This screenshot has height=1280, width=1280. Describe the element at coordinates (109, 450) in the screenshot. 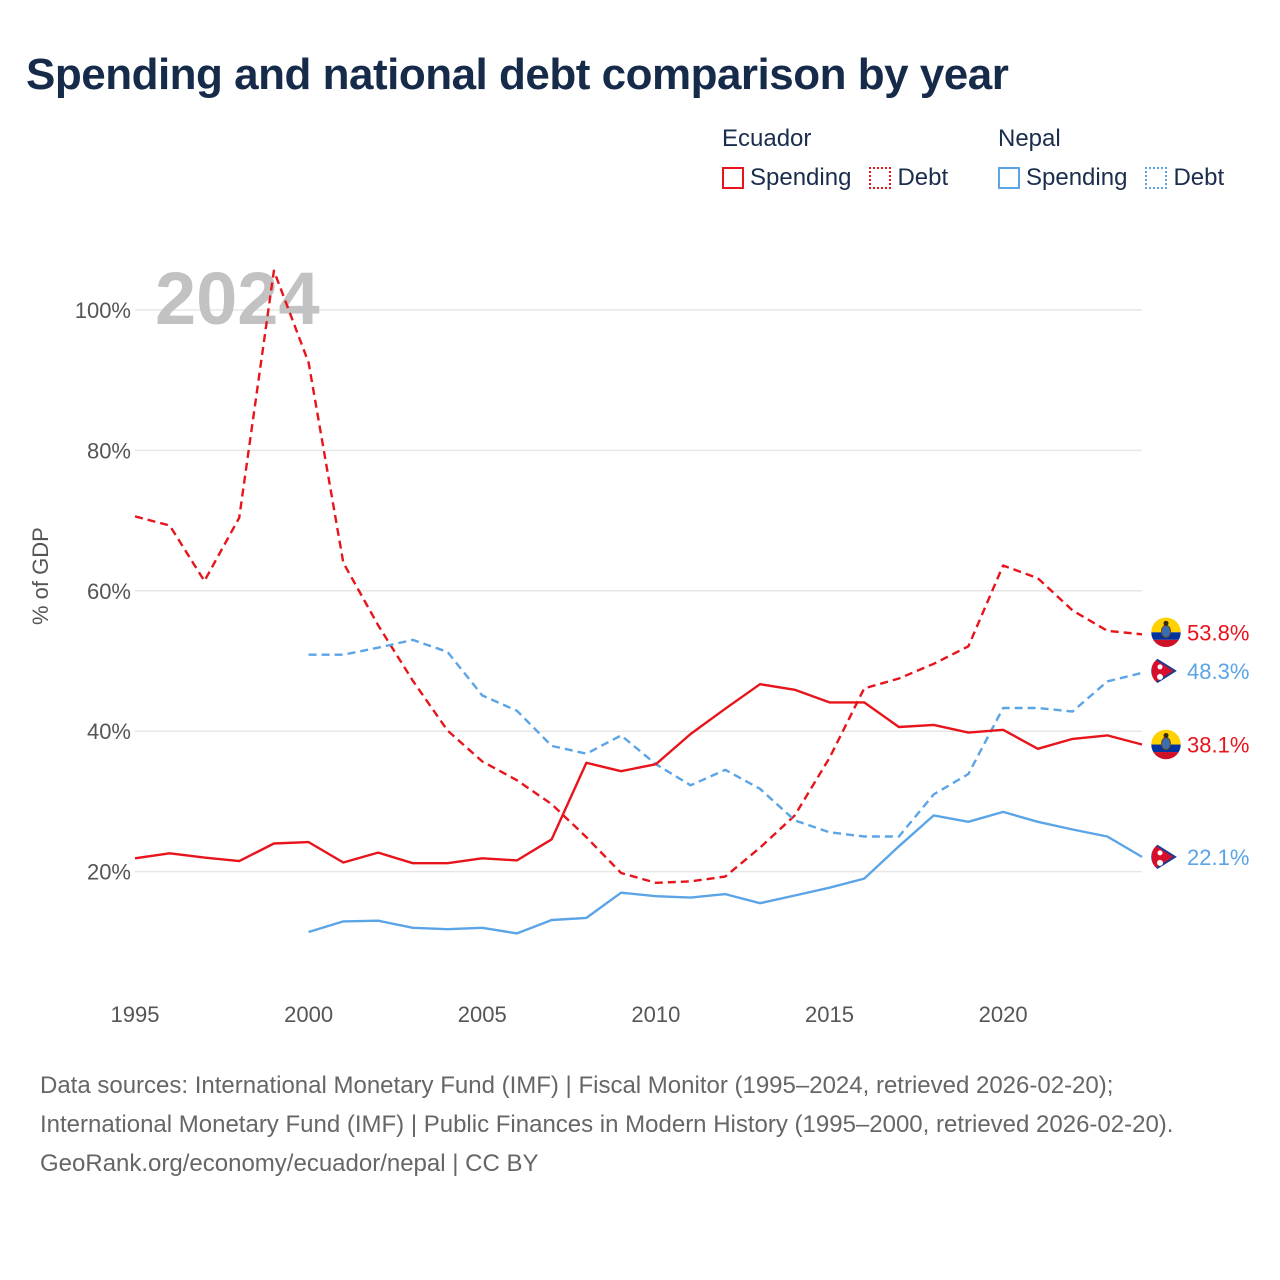

I see `y-tick-label: 80%` at that location.